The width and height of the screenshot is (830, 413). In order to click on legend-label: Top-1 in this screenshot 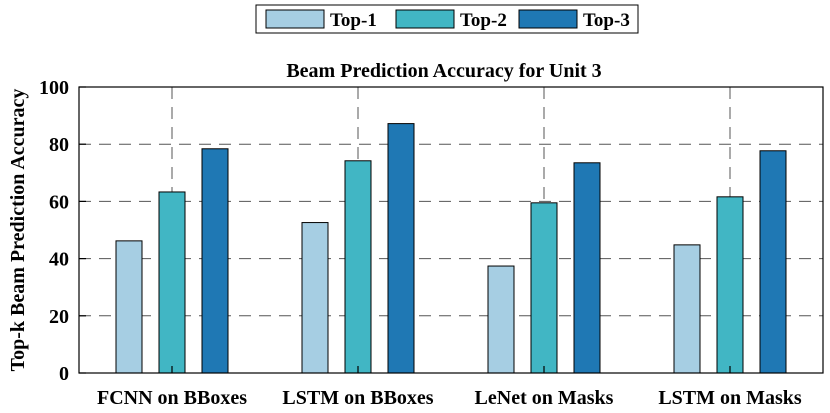, I will do `click(353, 20)`.